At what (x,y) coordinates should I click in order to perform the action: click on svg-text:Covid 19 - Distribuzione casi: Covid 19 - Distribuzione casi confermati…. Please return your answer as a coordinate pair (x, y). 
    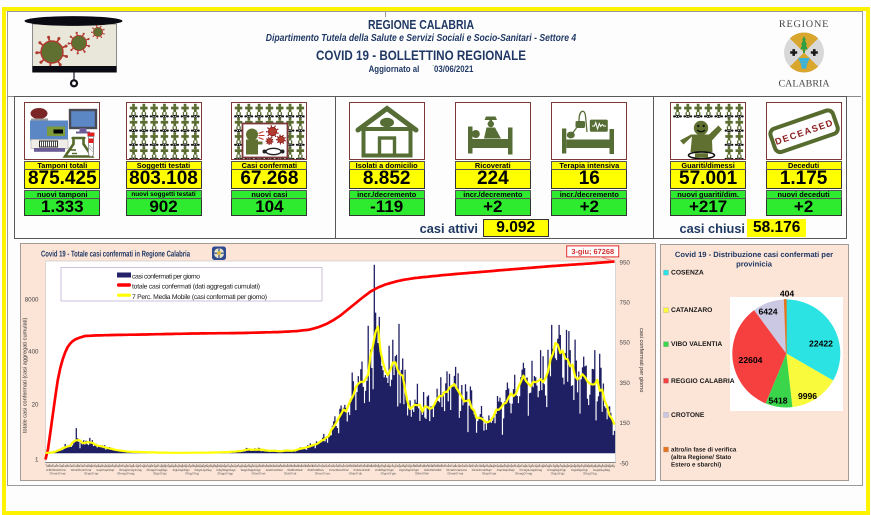
    Looking at the image, I should click on (754, 254).